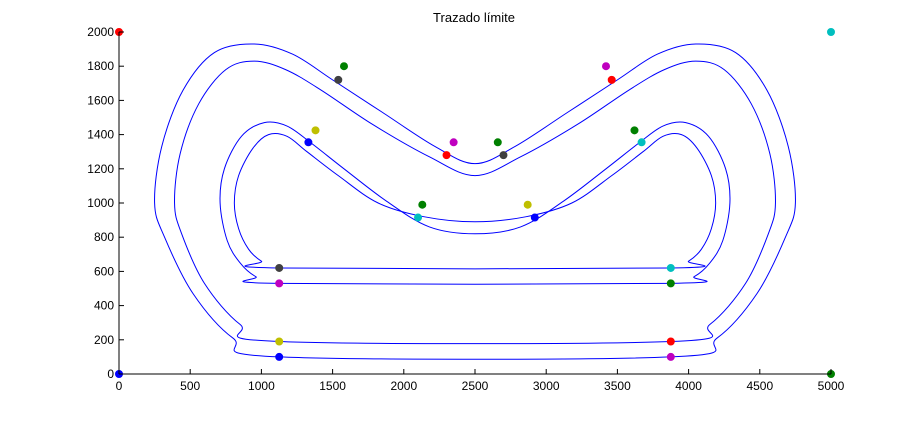 The height and width of the screenshot is (421, 918). What do you see at coordinates (475, 386) in the screenshot?
I see `x-tick-label: 2500` at bounding box center [475, 386].